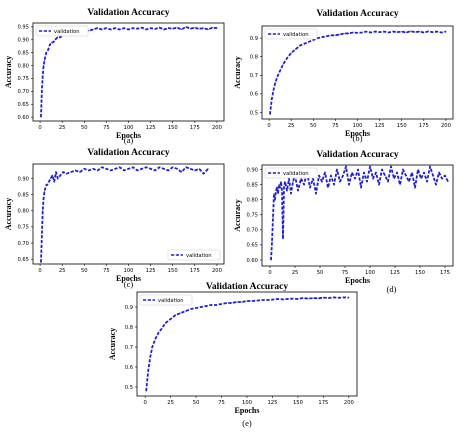 This screenshot has width=474, height=435. I want to click on chart-5-y-tick-label: 0.6, so click(129, 368).